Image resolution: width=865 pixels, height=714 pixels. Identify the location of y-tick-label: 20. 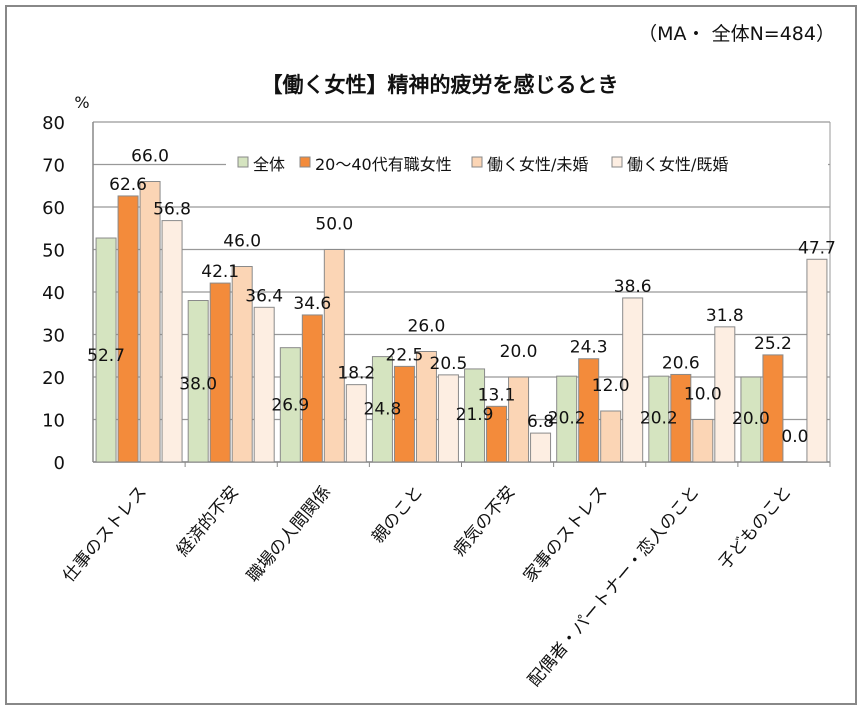
(53, 378).